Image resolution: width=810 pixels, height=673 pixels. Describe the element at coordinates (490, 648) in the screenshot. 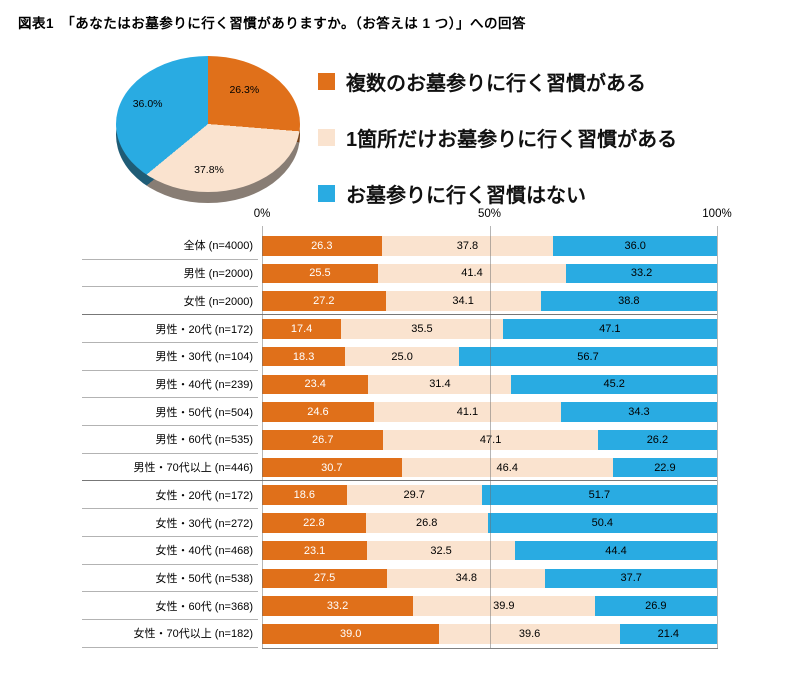

I see `x-axis-line` at that location.